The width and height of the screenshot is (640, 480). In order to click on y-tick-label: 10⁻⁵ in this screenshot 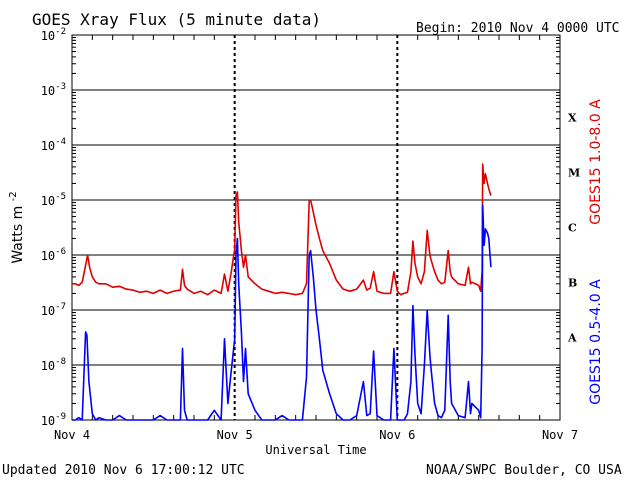, I will do `click(53, 200)`.